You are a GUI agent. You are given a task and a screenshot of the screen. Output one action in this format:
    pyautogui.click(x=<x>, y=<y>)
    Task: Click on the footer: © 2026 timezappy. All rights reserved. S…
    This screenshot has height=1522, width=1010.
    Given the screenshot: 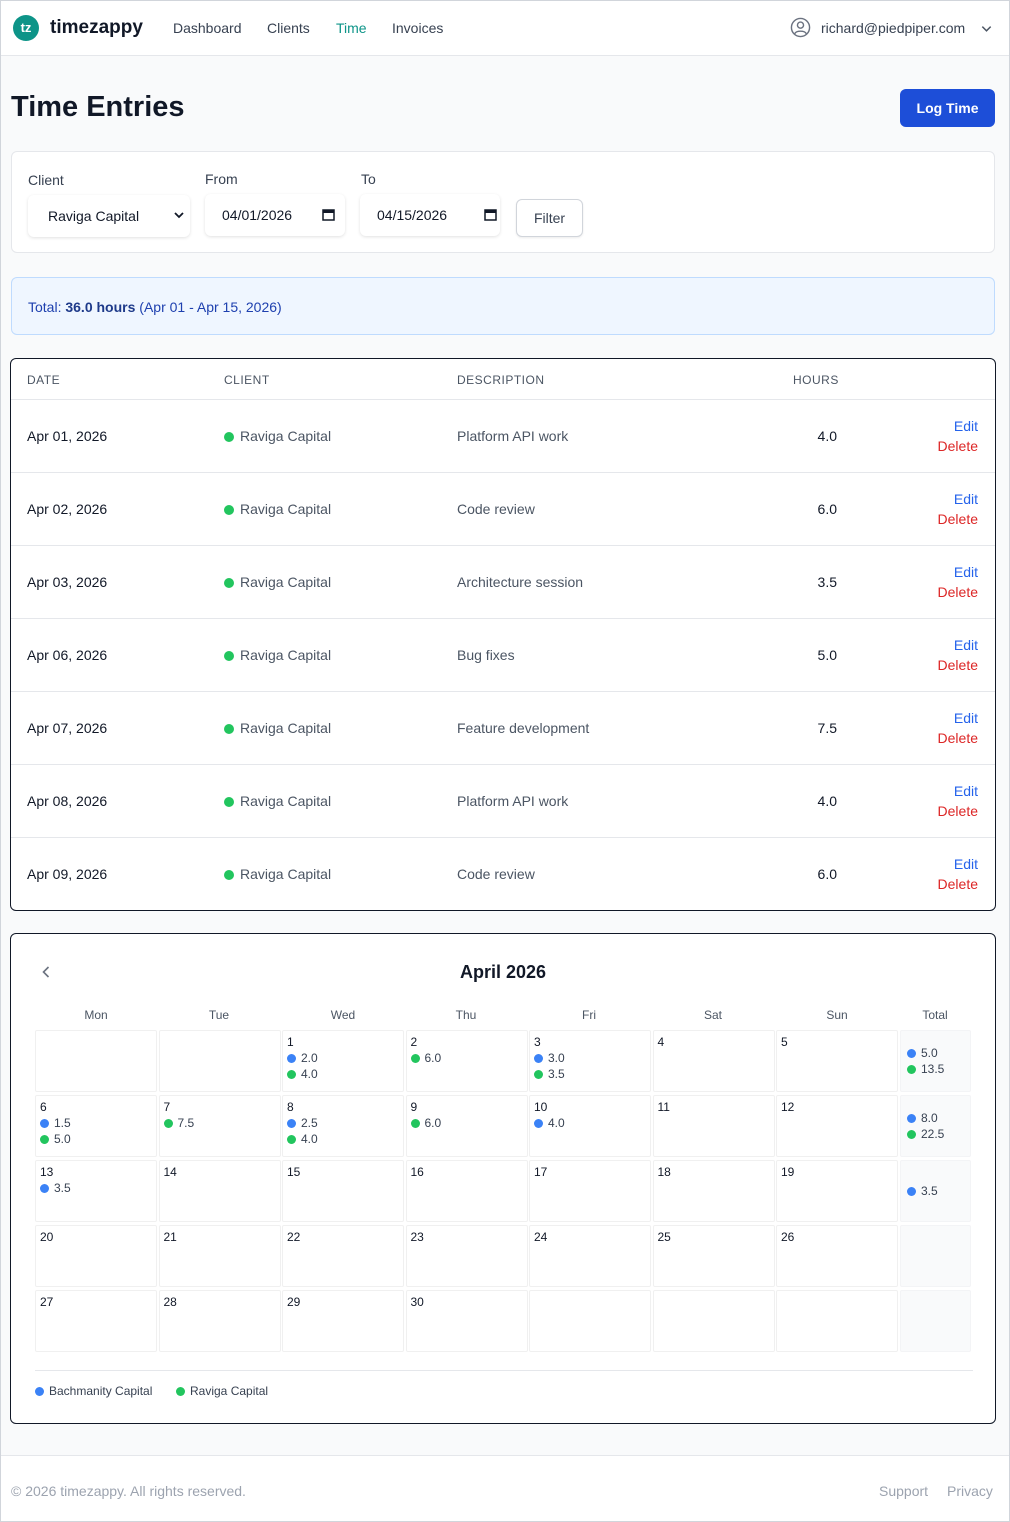 What is the action you would take?
    pyautogui.click(x=505, y=1488)
    